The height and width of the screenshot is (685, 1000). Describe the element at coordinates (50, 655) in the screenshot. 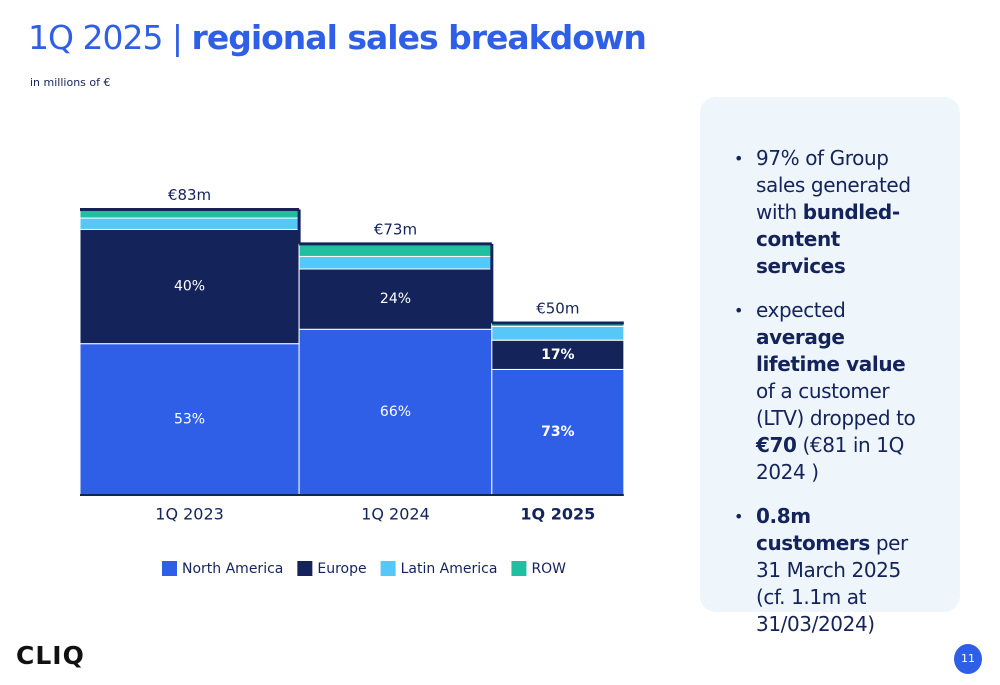

I see `logo: CLIQ` at that location.